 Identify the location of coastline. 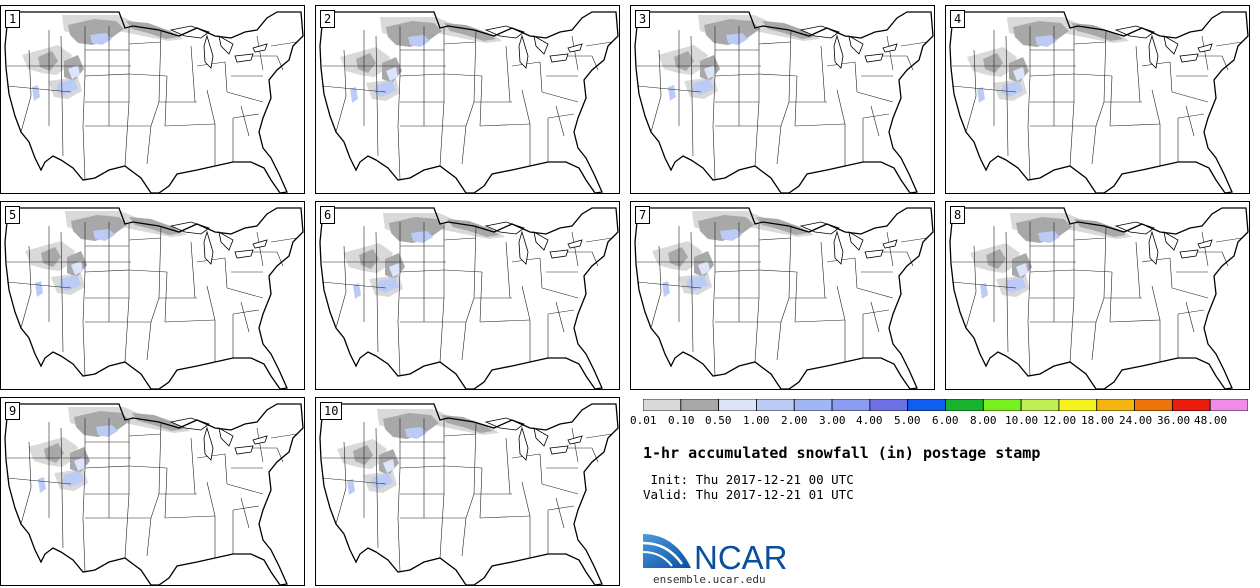
(784, 102).